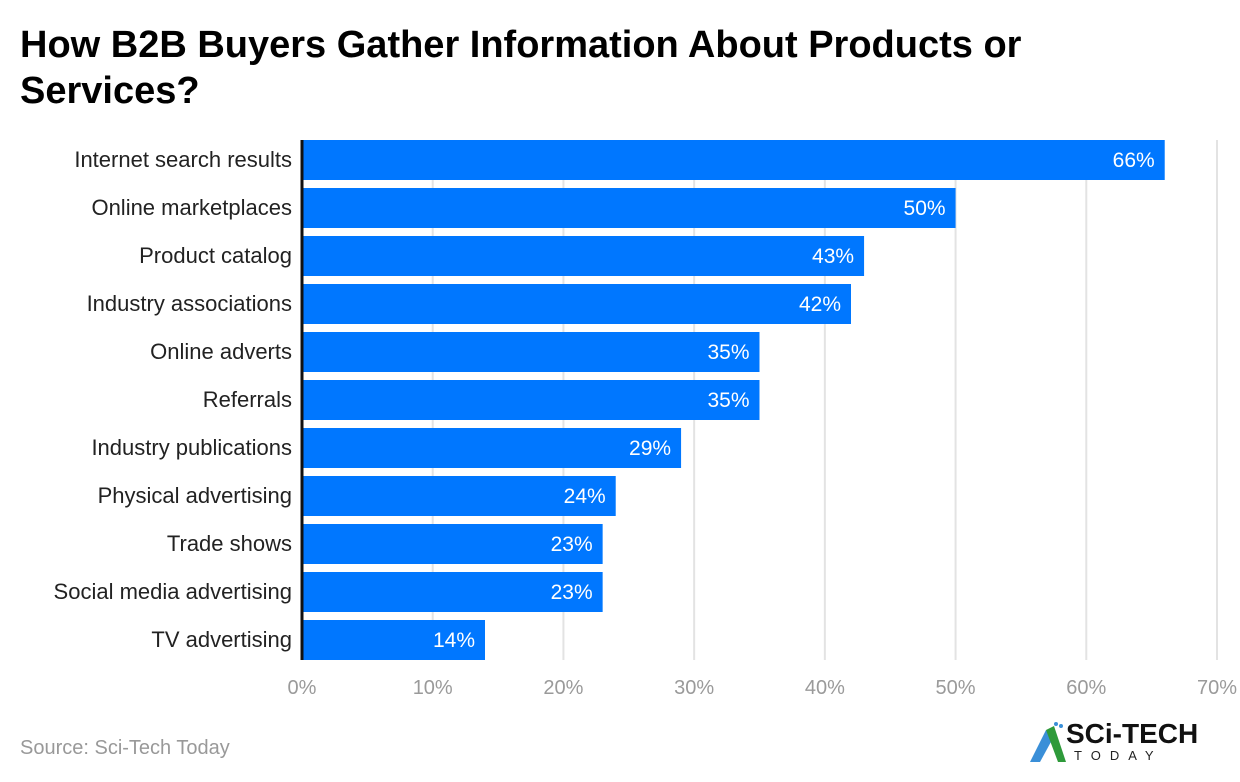 Image resolution: width=1240 pixels, height=782 pixels. What do you see at coordinates (215, 255) in the screenshot?
I see `category-label: Product catalog` at bounding box center [215, 255].